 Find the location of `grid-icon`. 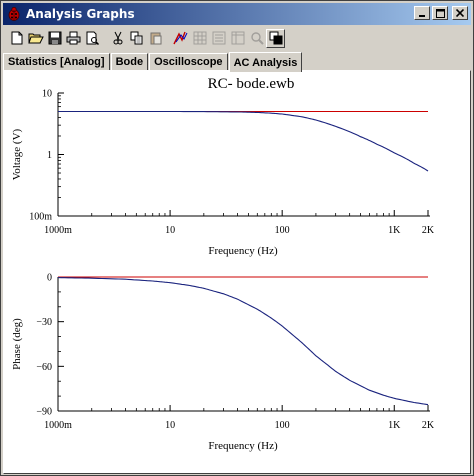

grid-icon is located at coordinates (199, 38).